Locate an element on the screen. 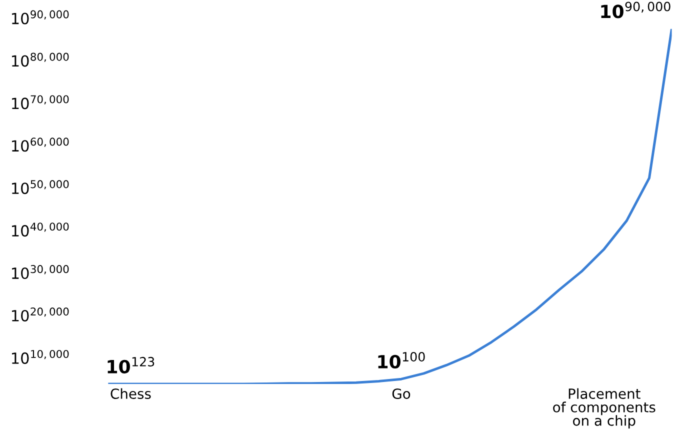 Image resolution: width=689 pixels, height=444 pixels. annotation: 10$^{100}$ is located at coordinates (401, 360).